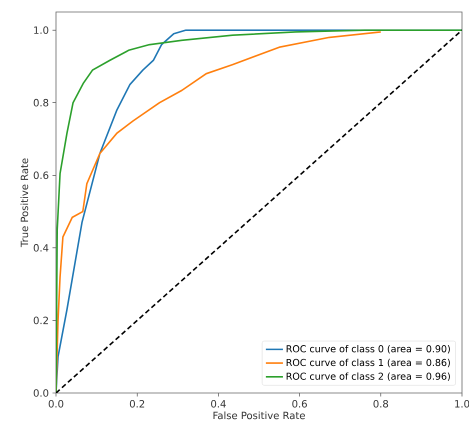 The image size is (469, 437). What do you see at coordinates (41, 175) in the screenshot?
I see `y-tick-label: 0.6` at bounding box center [41, 175].